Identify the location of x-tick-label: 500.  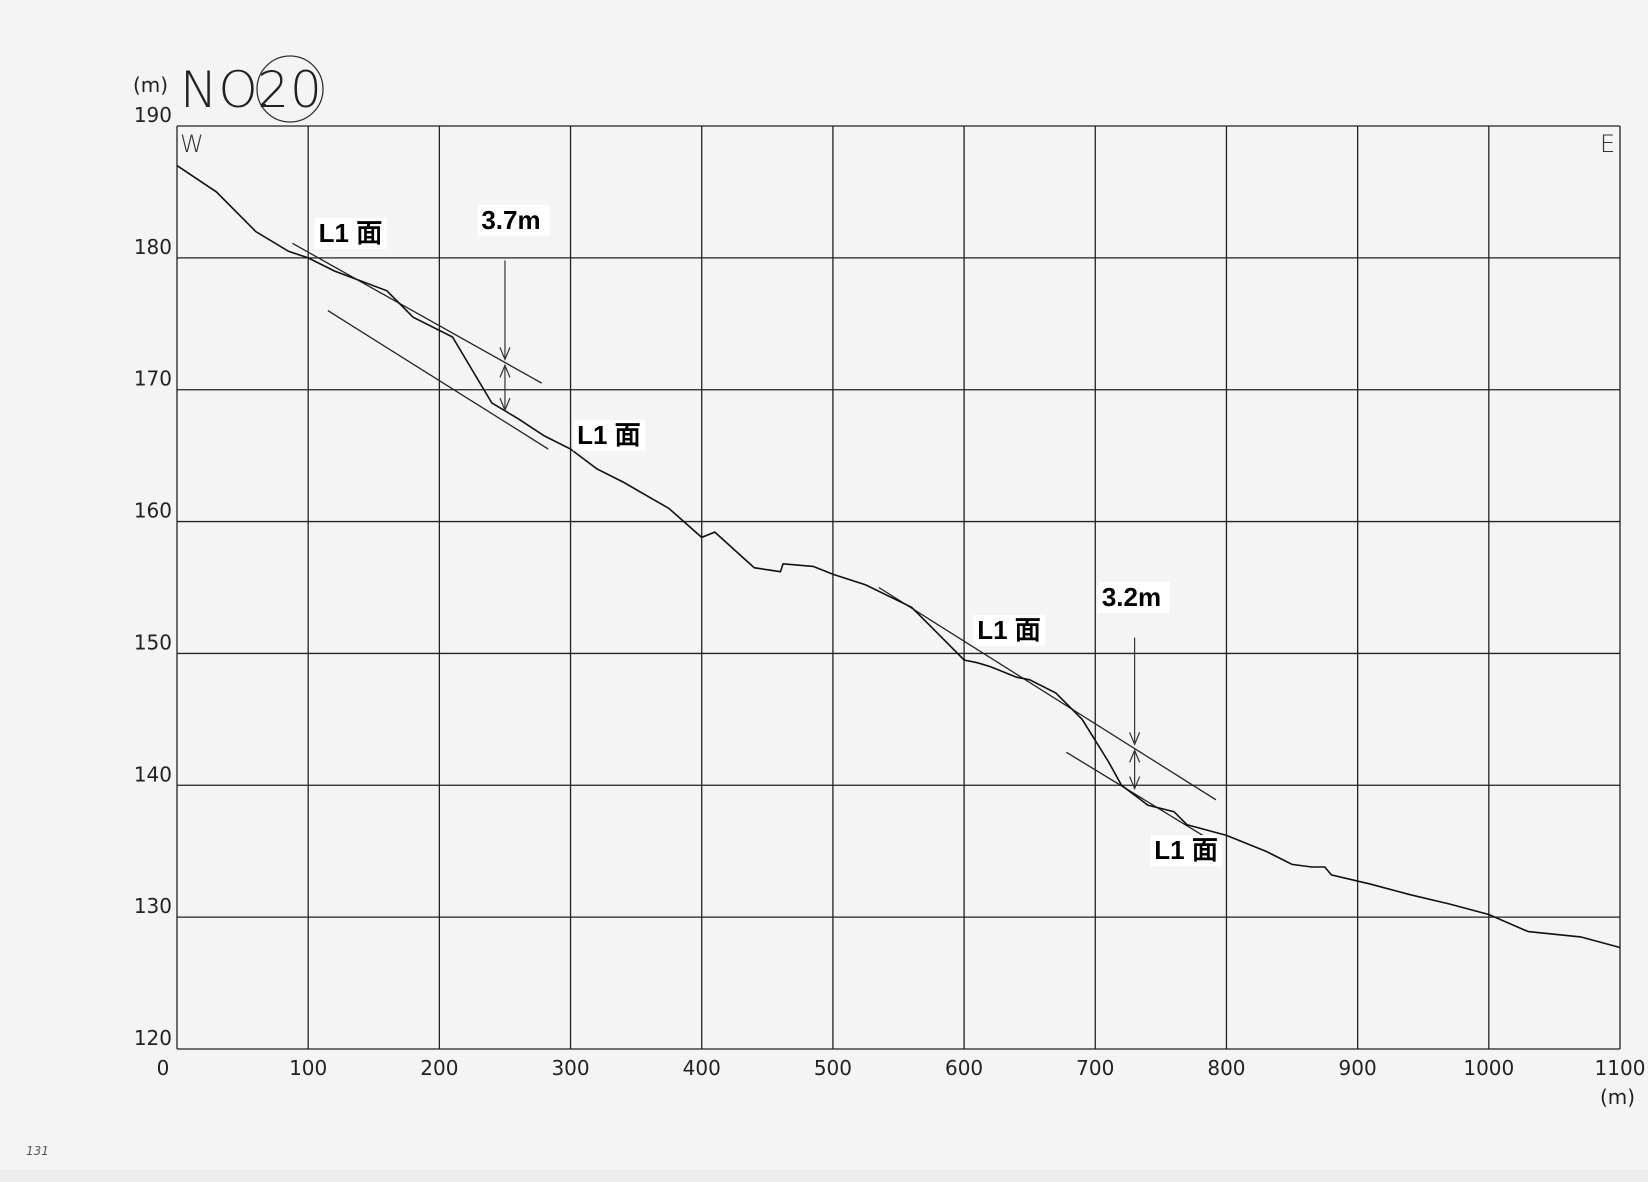
(833, 1068).